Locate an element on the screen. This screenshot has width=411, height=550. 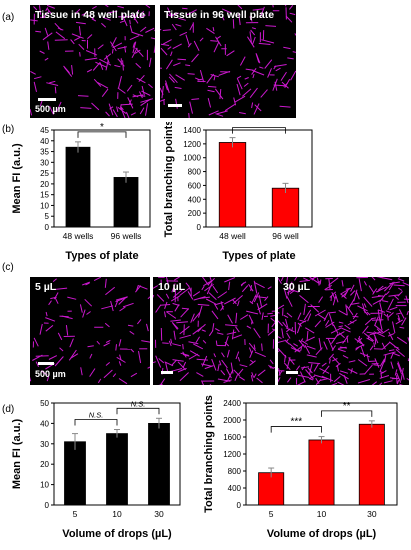
bracket-line is located at coordinates (259, 130).